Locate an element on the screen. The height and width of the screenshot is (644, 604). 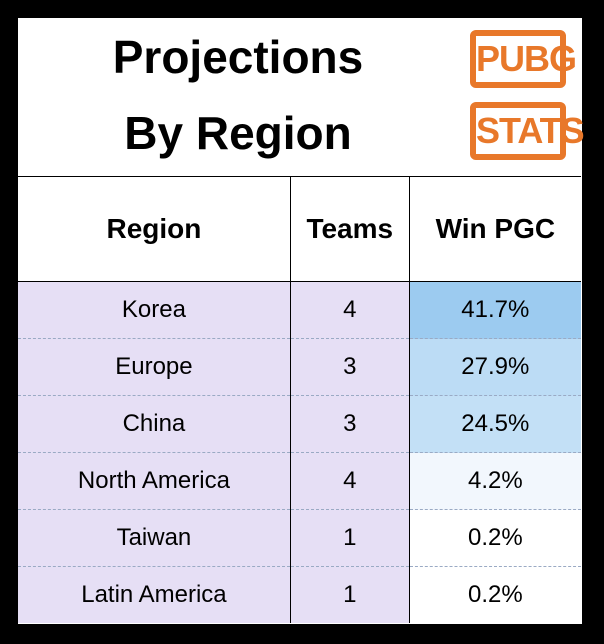
cell-win: 4.2% is located at coordinates (494, 481).